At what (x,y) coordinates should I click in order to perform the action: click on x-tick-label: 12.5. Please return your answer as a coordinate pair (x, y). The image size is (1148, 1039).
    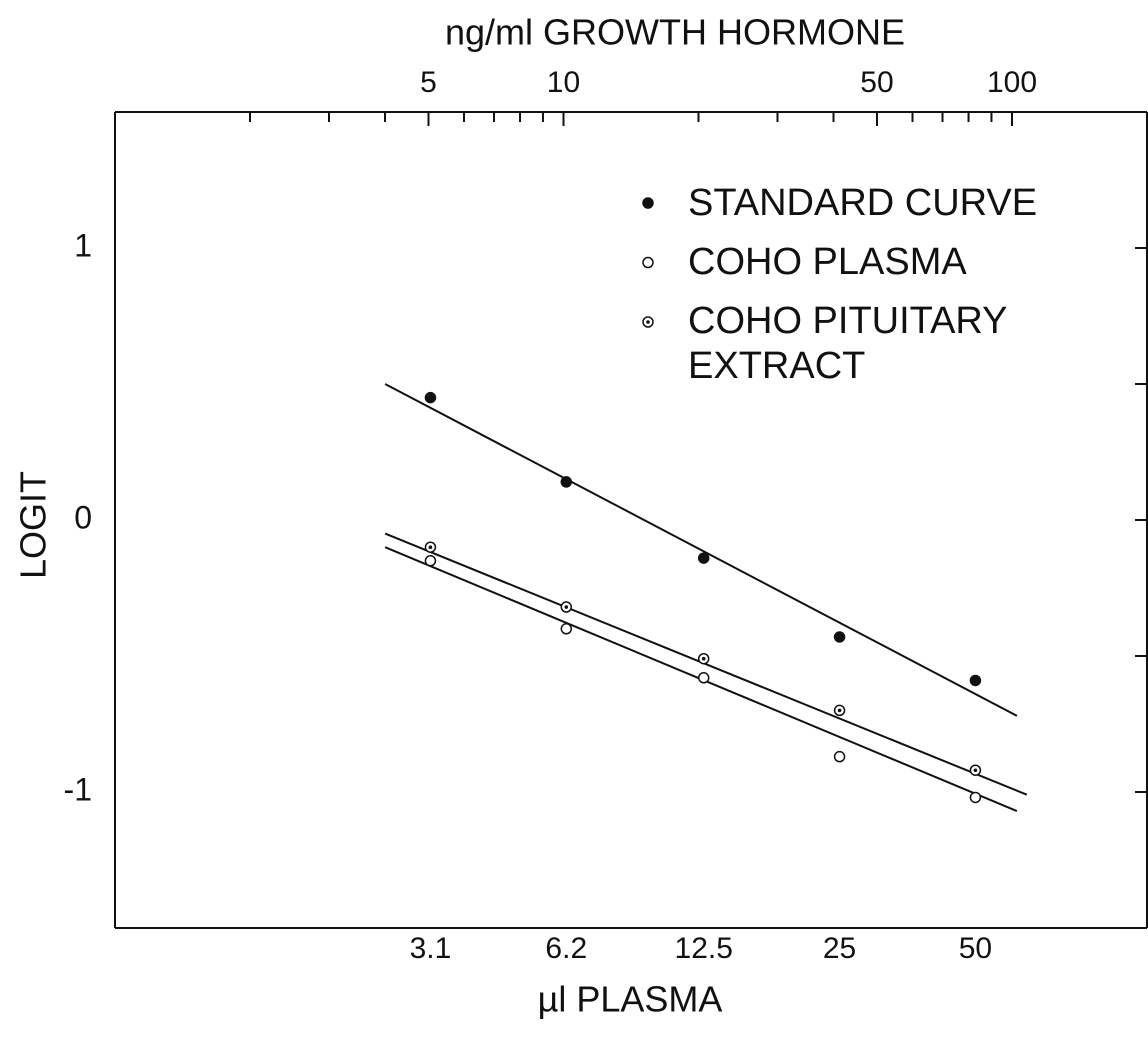
    Looking at the image, I should click on (704, 948).